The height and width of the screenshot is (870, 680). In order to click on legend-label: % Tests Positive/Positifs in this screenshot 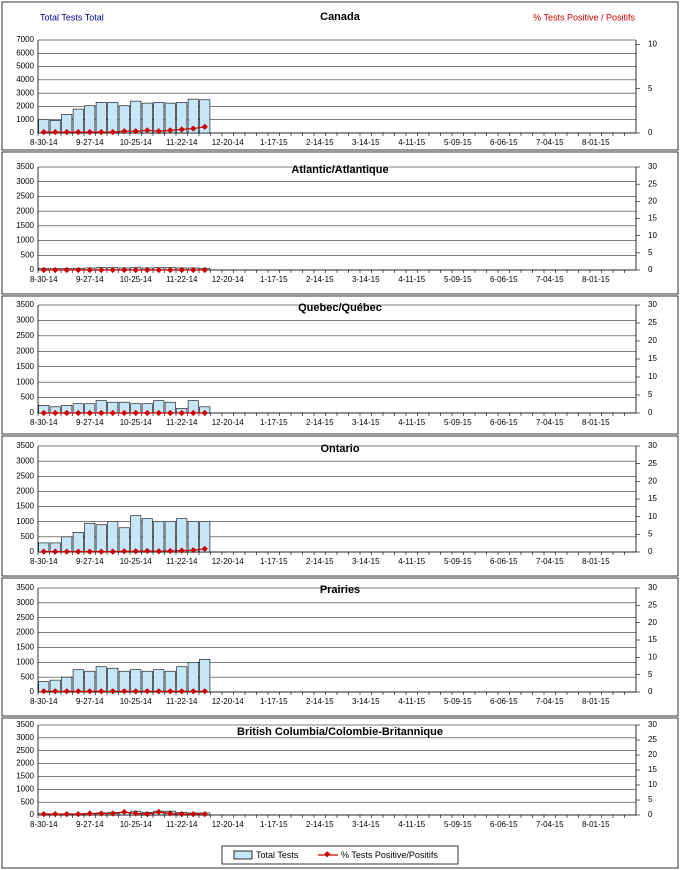, I will do `click(389, 855)`.